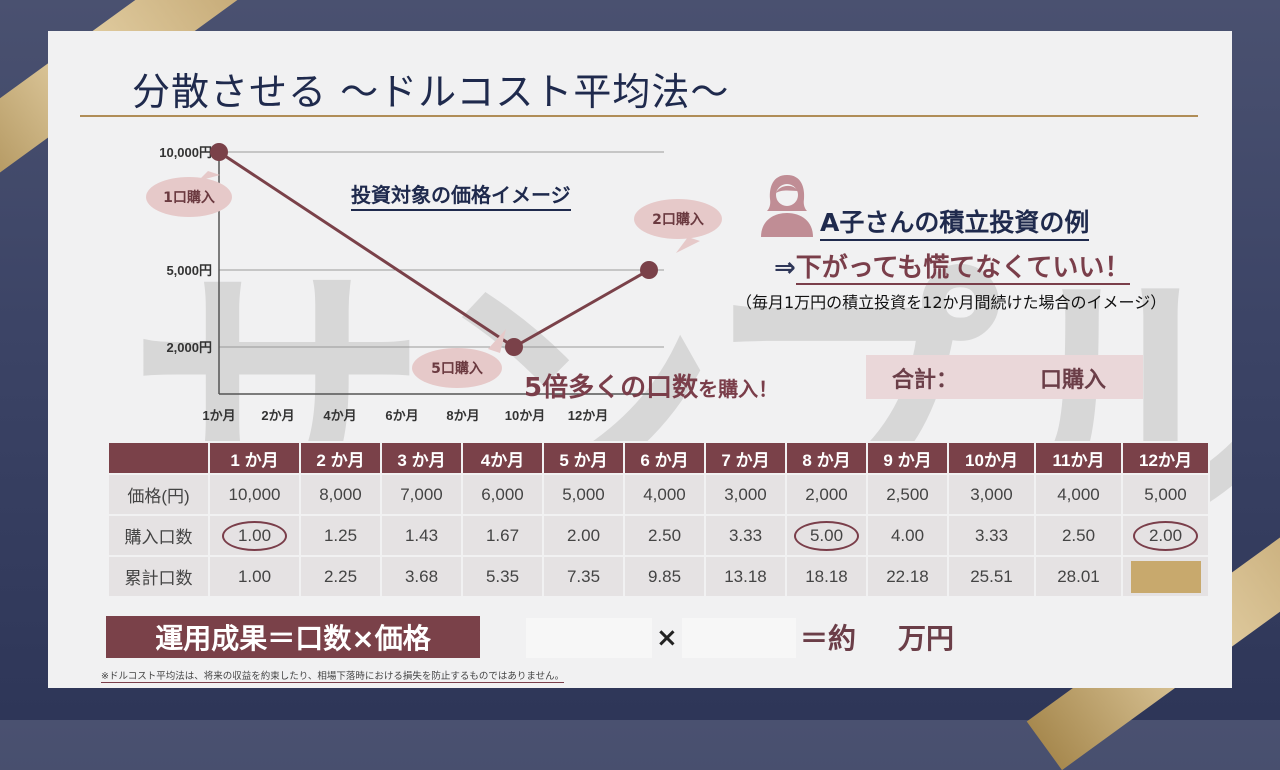 The height and width of the screenshot is (770, 1280). Describe the element at coordinates (462, 415) in the screenshot. I see `x-tick-label: 8か月` at that location.